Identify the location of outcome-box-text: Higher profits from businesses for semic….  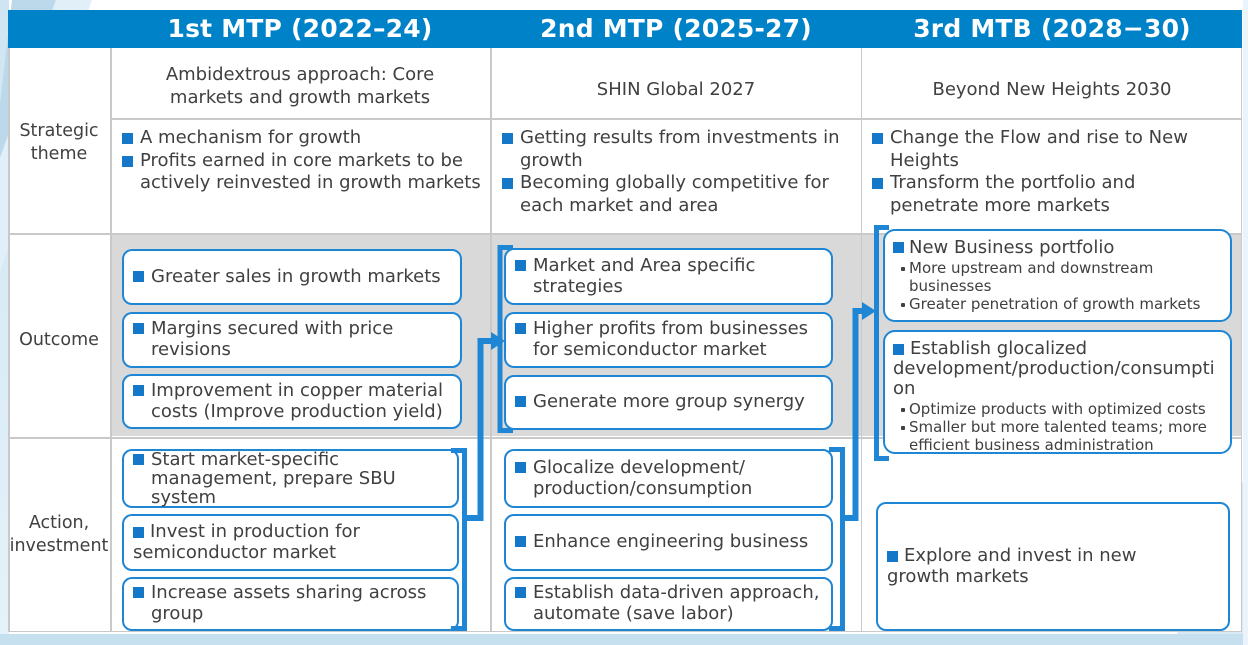
(671, 339).